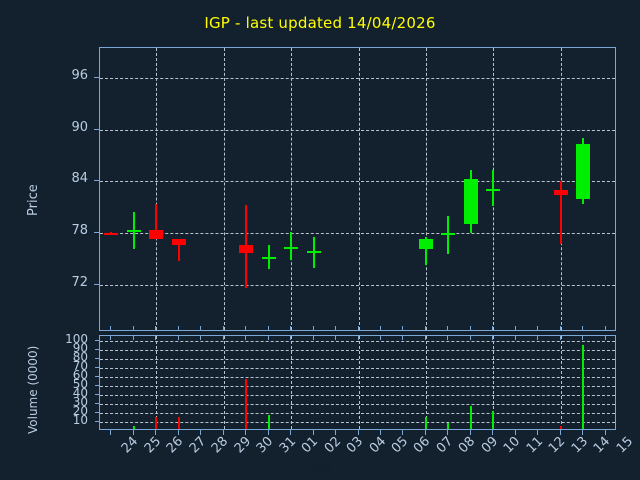 Image resolution: width=640 pixels, height=480 pixels. Describe the element at coordinates (130, 445) in the screenshot. I see `x-tick-label: 24` at that location.